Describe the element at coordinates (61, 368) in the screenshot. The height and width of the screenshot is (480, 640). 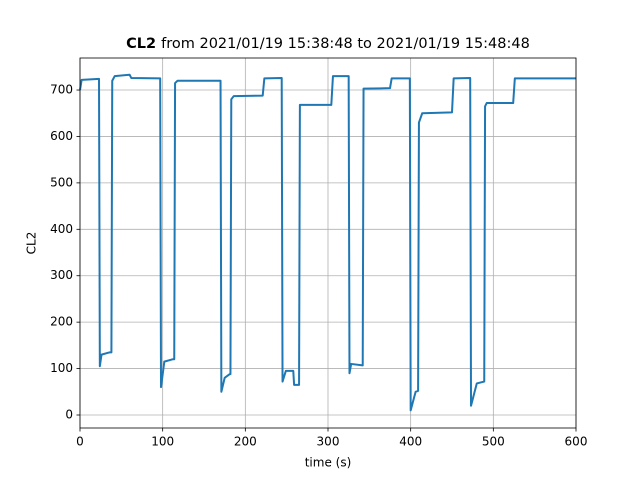
I see `y-tick-label: 100` at that location.